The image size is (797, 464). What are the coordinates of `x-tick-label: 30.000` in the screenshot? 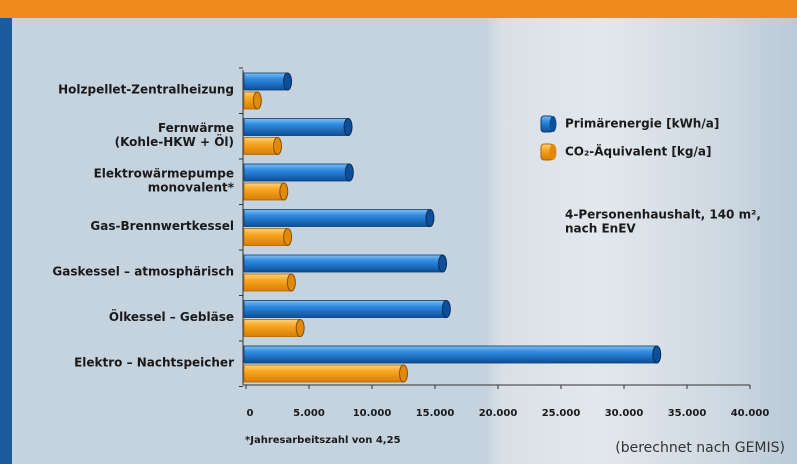 It's located at (624, 413).